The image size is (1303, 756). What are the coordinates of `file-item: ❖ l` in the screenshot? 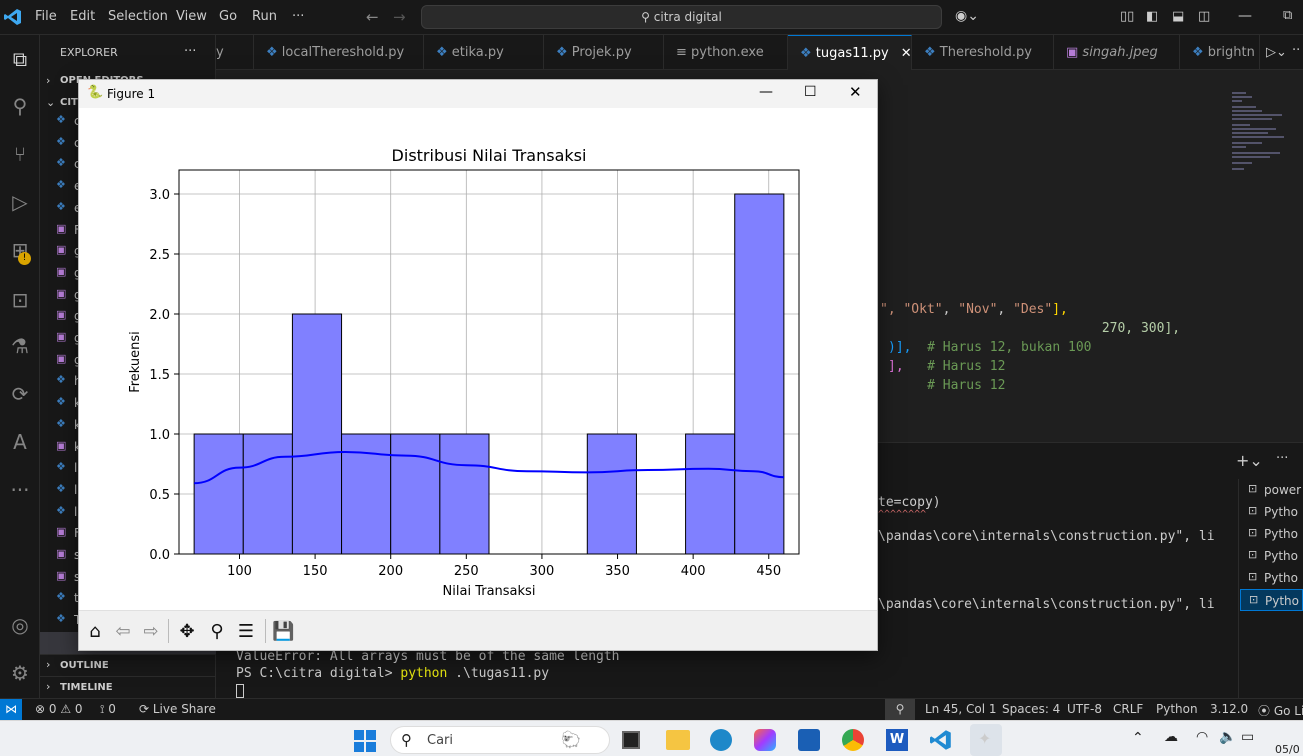 It's located at (128, 512).